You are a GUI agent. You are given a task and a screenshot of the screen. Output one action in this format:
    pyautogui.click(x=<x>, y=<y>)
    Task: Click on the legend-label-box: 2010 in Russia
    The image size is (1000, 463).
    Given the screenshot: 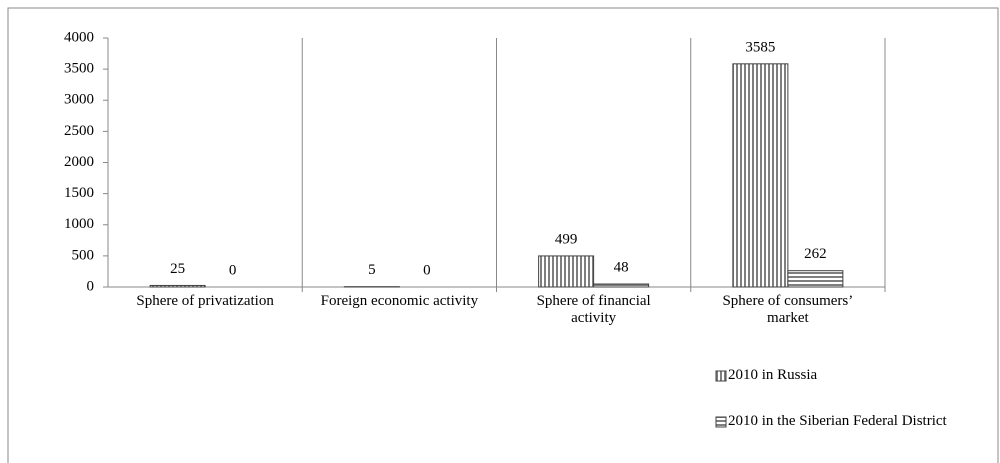 What is the action you would take?
    pyautogui.click(x=773, y=375)
    